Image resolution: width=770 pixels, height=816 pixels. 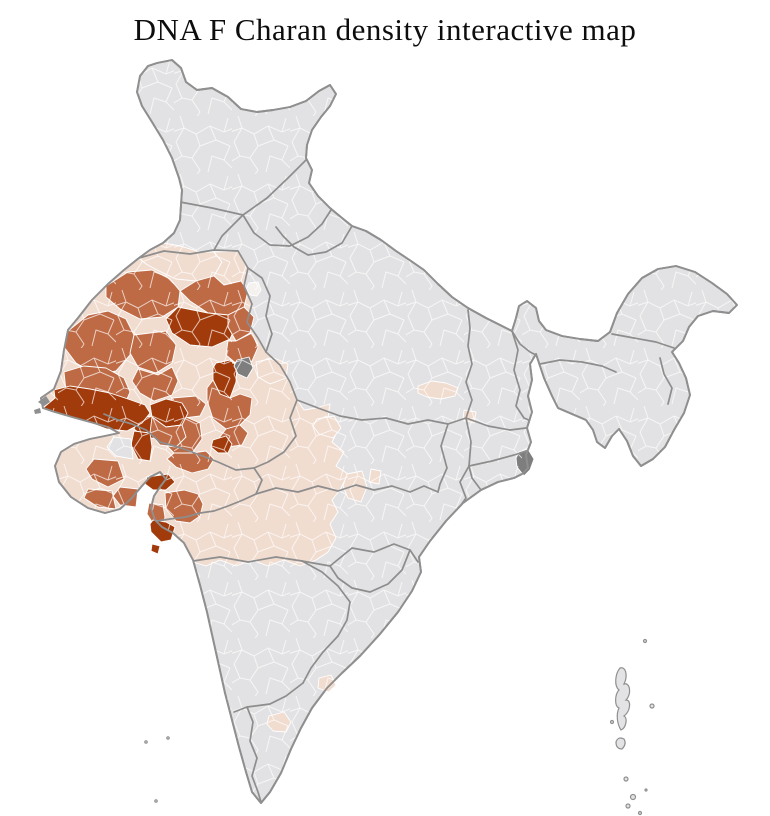 I want to click on andaman-nicobar-islands, so click(x=632, y=727).